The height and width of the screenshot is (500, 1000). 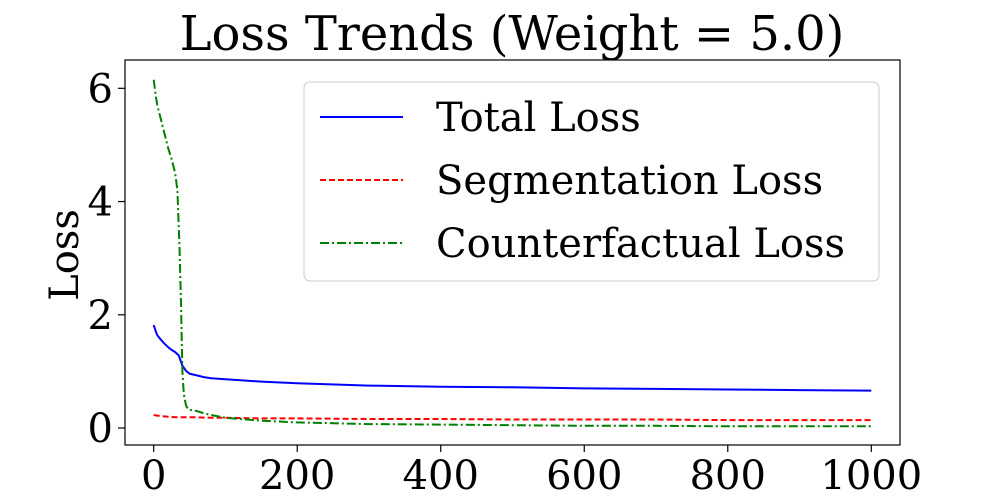 What do you see at coordinates (297, 476) in the screenshot?
I see `x-tick-label-1: 200` at bounding box center [297, 476].